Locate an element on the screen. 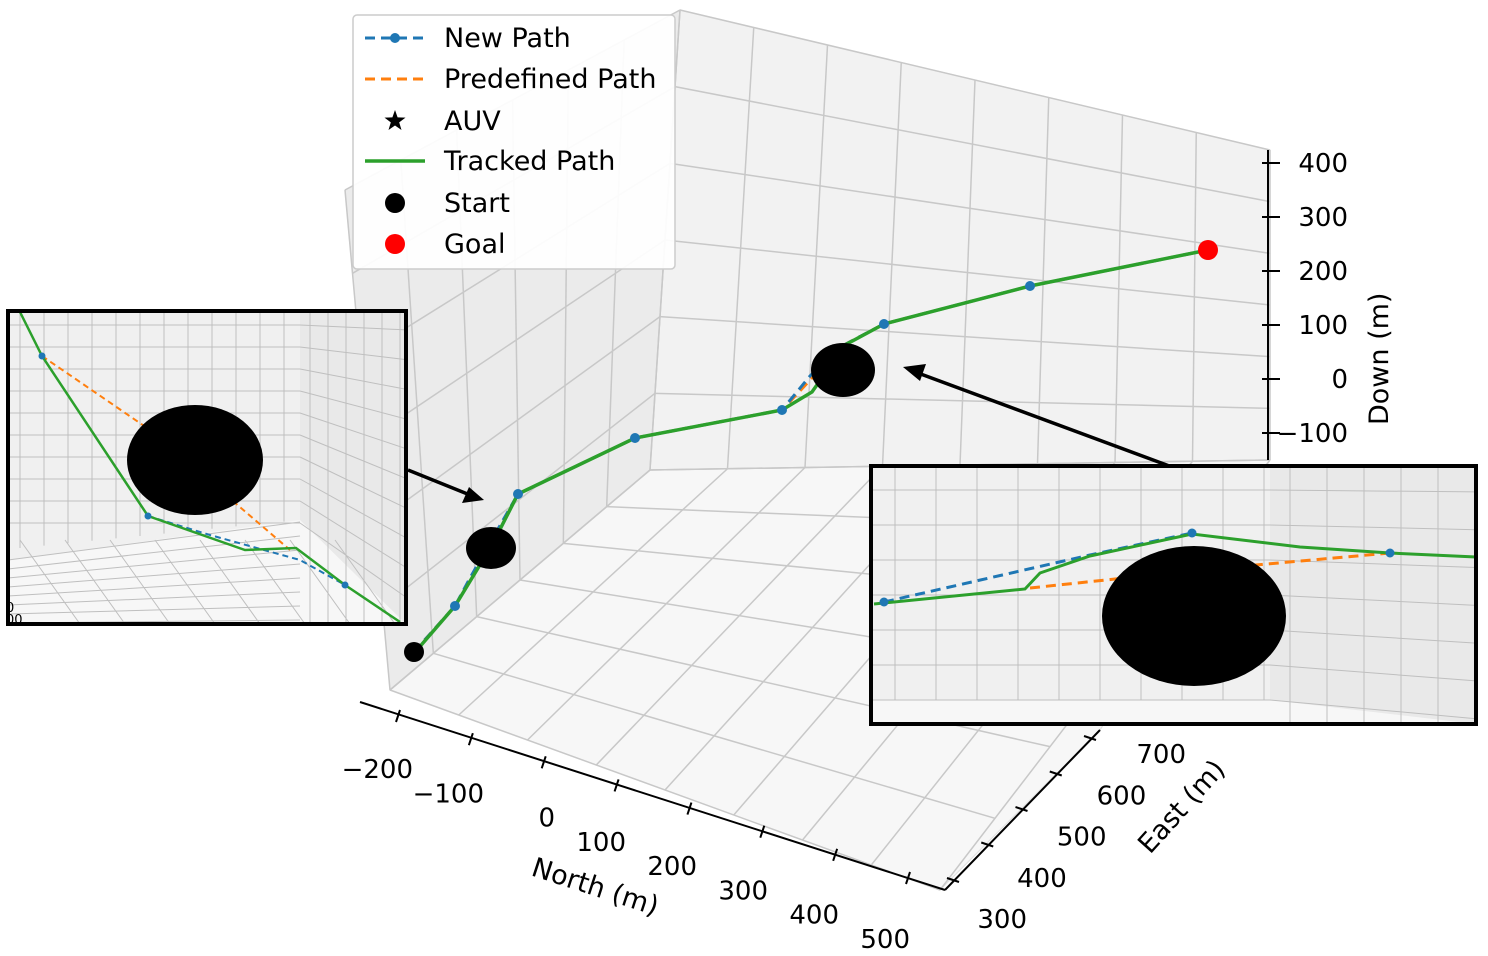  right-inset-obstacle is located at coordinates (1194, 616).